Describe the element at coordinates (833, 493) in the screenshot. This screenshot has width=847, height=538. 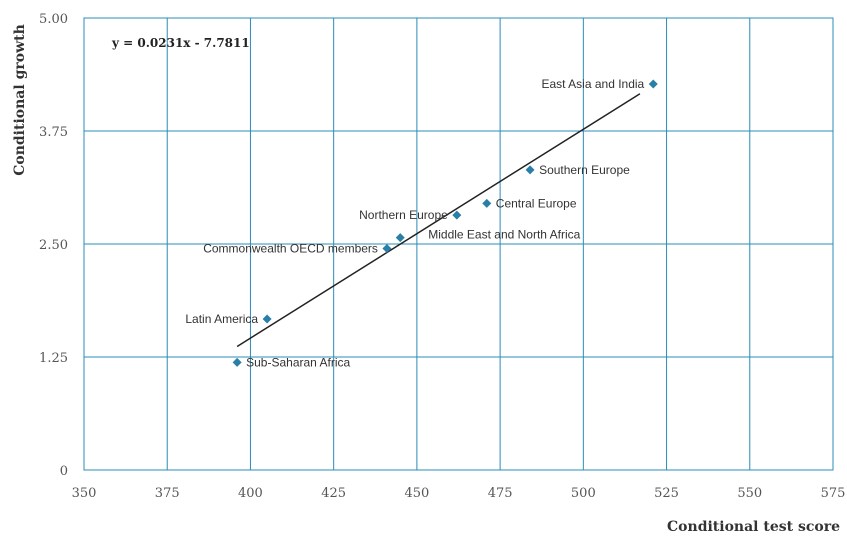
I see `x-tick-label: 575` at that location.